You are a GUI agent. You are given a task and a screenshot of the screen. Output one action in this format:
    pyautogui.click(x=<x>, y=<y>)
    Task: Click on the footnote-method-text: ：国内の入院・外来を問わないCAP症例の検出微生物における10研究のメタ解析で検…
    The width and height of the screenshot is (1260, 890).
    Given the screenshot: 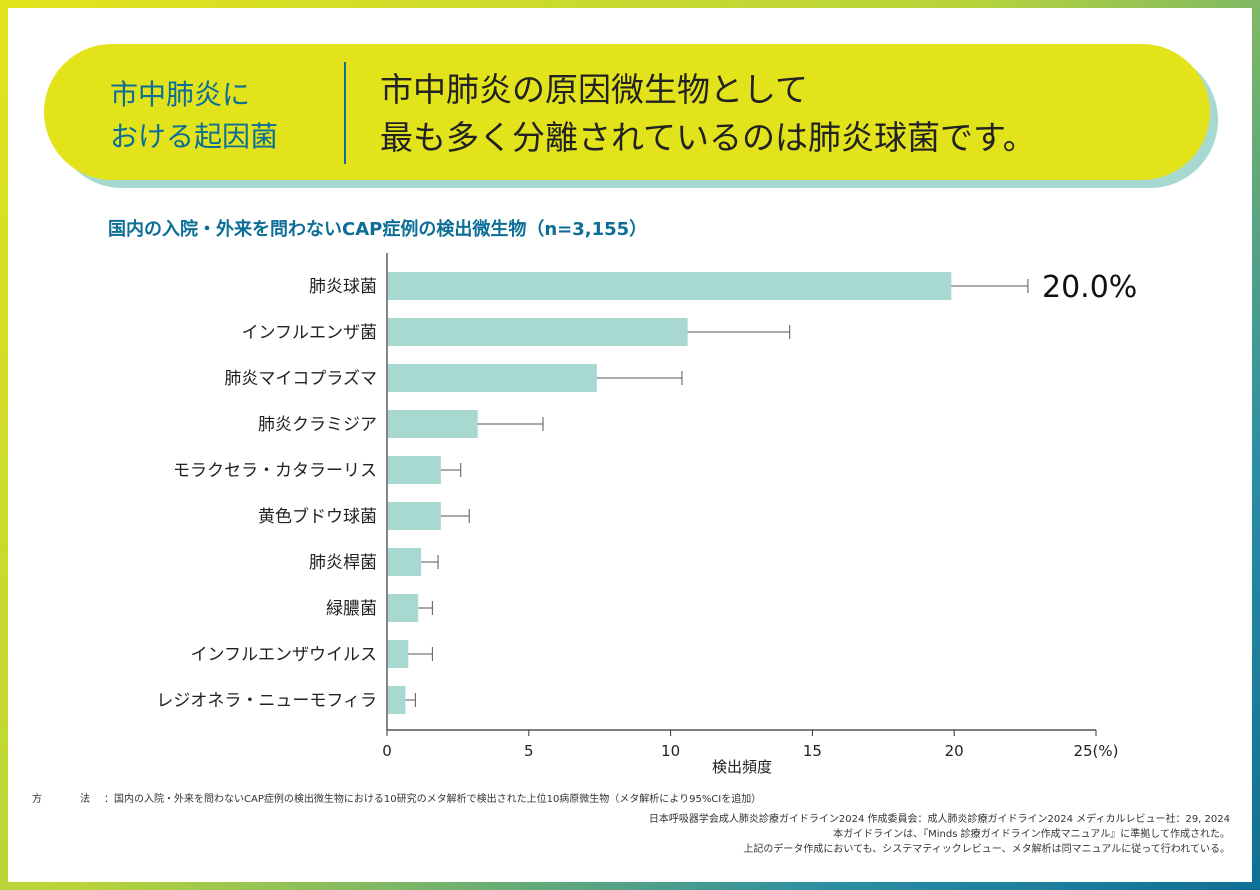 What is the action you would take?
    pyautogui.click(x=433, y=799)
    